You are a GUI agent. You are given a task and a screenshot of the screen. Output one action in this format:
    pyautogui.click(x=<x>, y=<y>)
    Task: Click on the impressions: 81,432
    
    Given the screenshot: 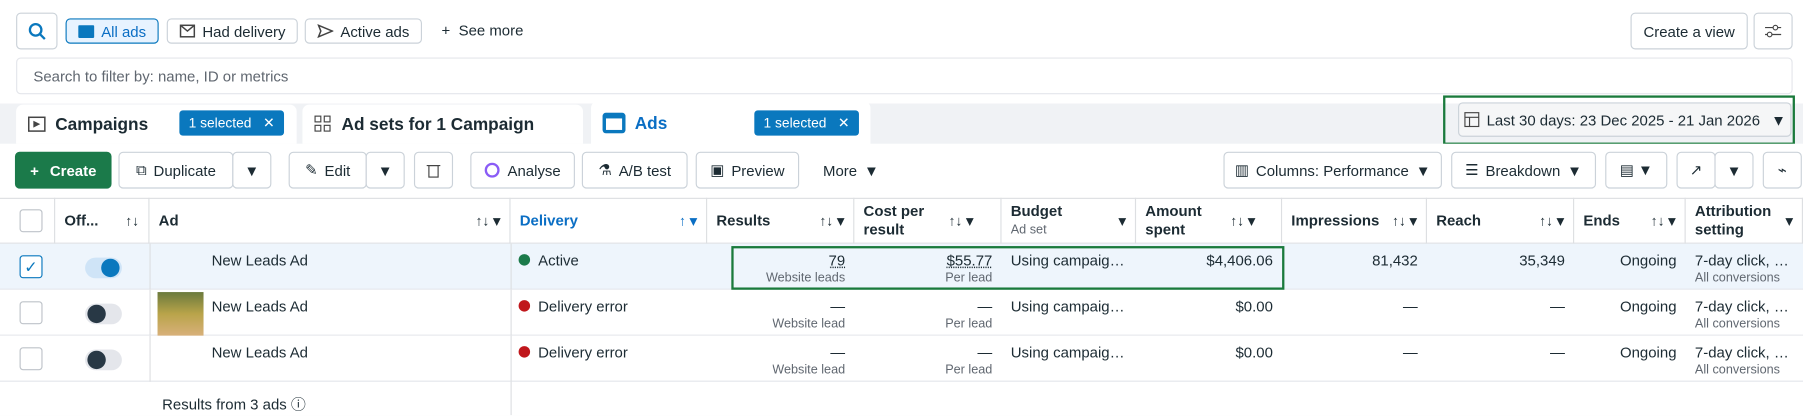 What is the action you would take?
    pyautogui.click(x=1395, y=260)
    